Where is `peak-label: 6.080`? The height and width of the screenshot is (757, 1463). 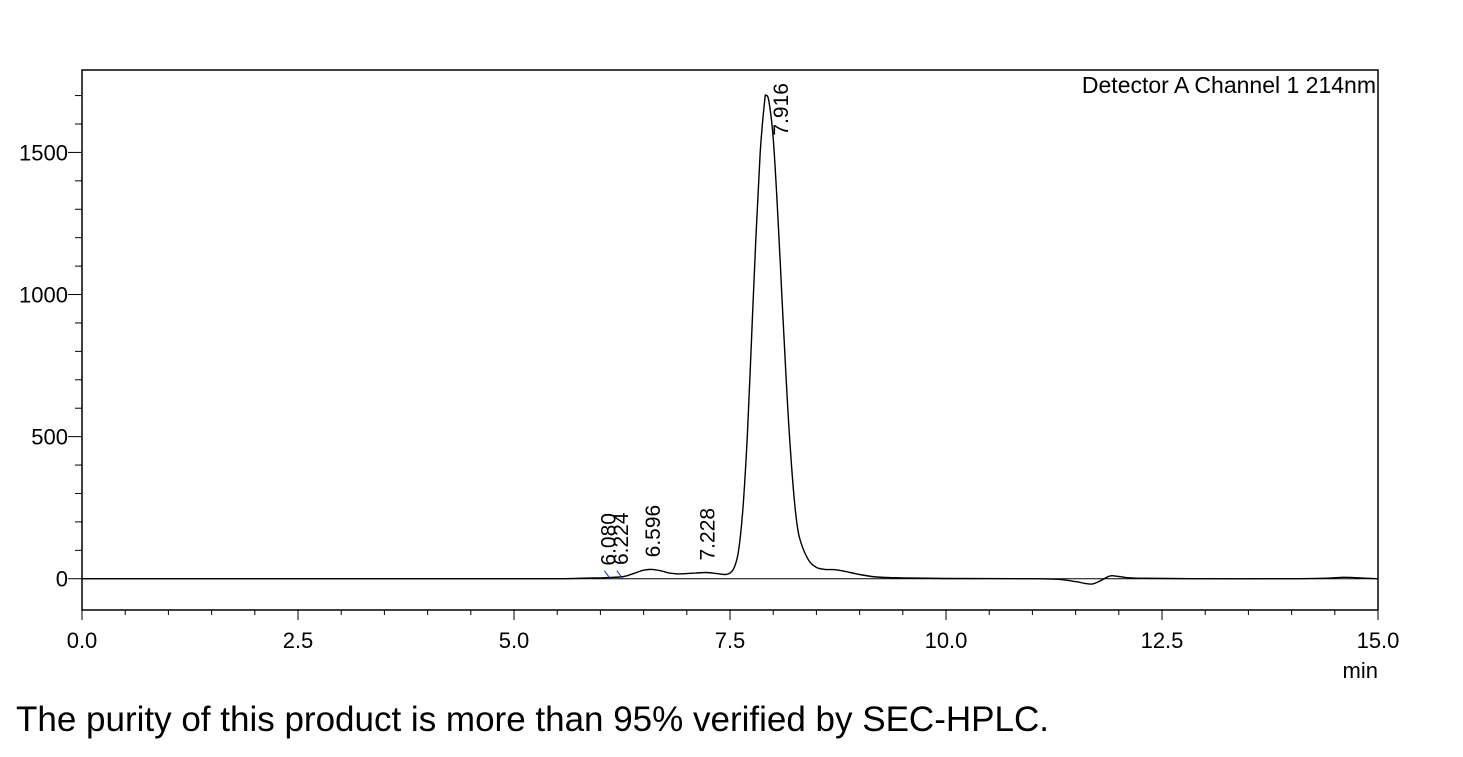
peak-label: 6.080 is located at coordinates (608, 539).